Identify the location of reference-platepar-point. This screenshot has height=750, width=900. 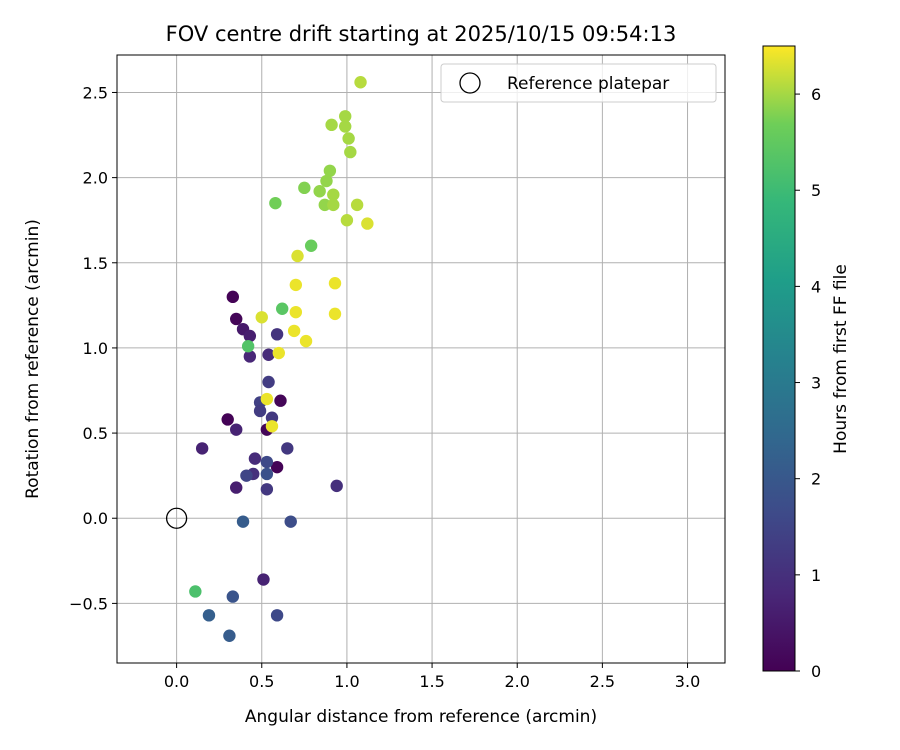
(176, 518).